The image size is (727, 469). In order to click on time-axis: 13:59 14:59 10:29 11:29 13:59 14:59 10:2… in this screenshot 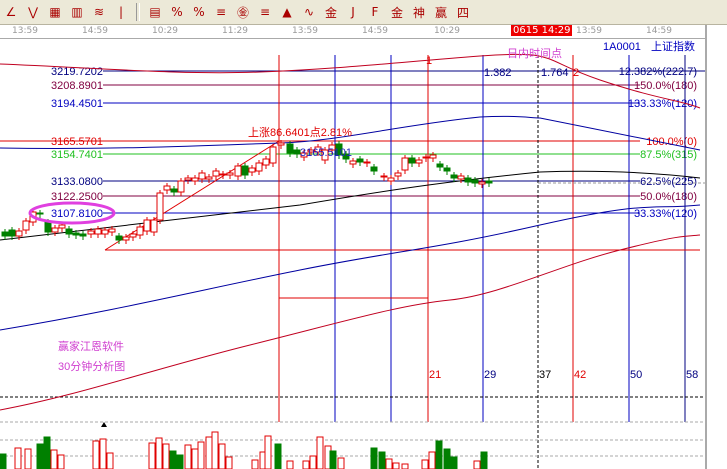, I will do `click(352, 32)`.